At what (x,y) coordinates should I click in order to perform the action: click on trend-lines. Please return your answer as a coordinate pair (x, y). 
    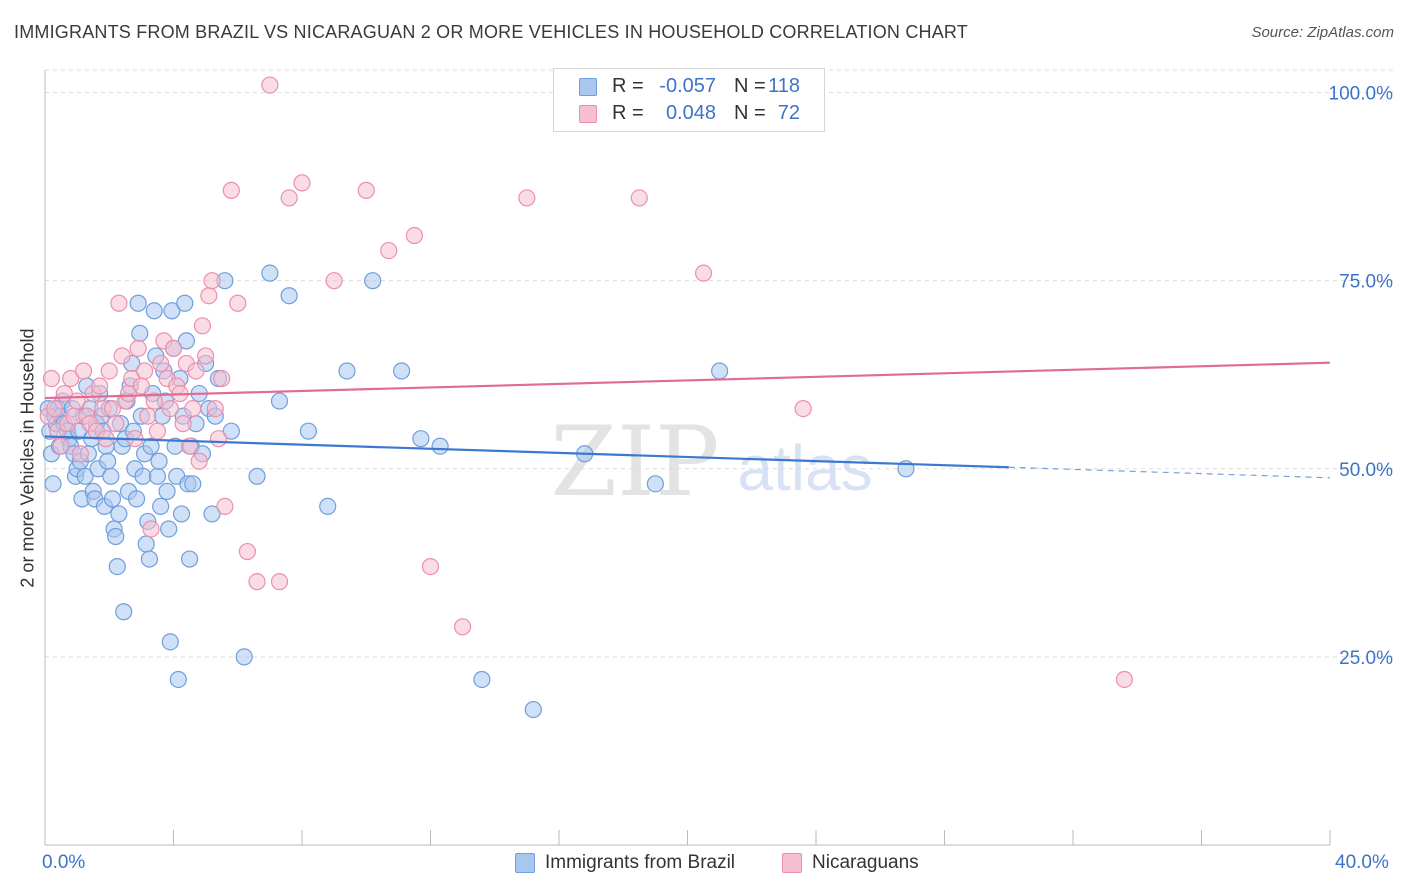
    Looking at the image, I should click on (687, 420).